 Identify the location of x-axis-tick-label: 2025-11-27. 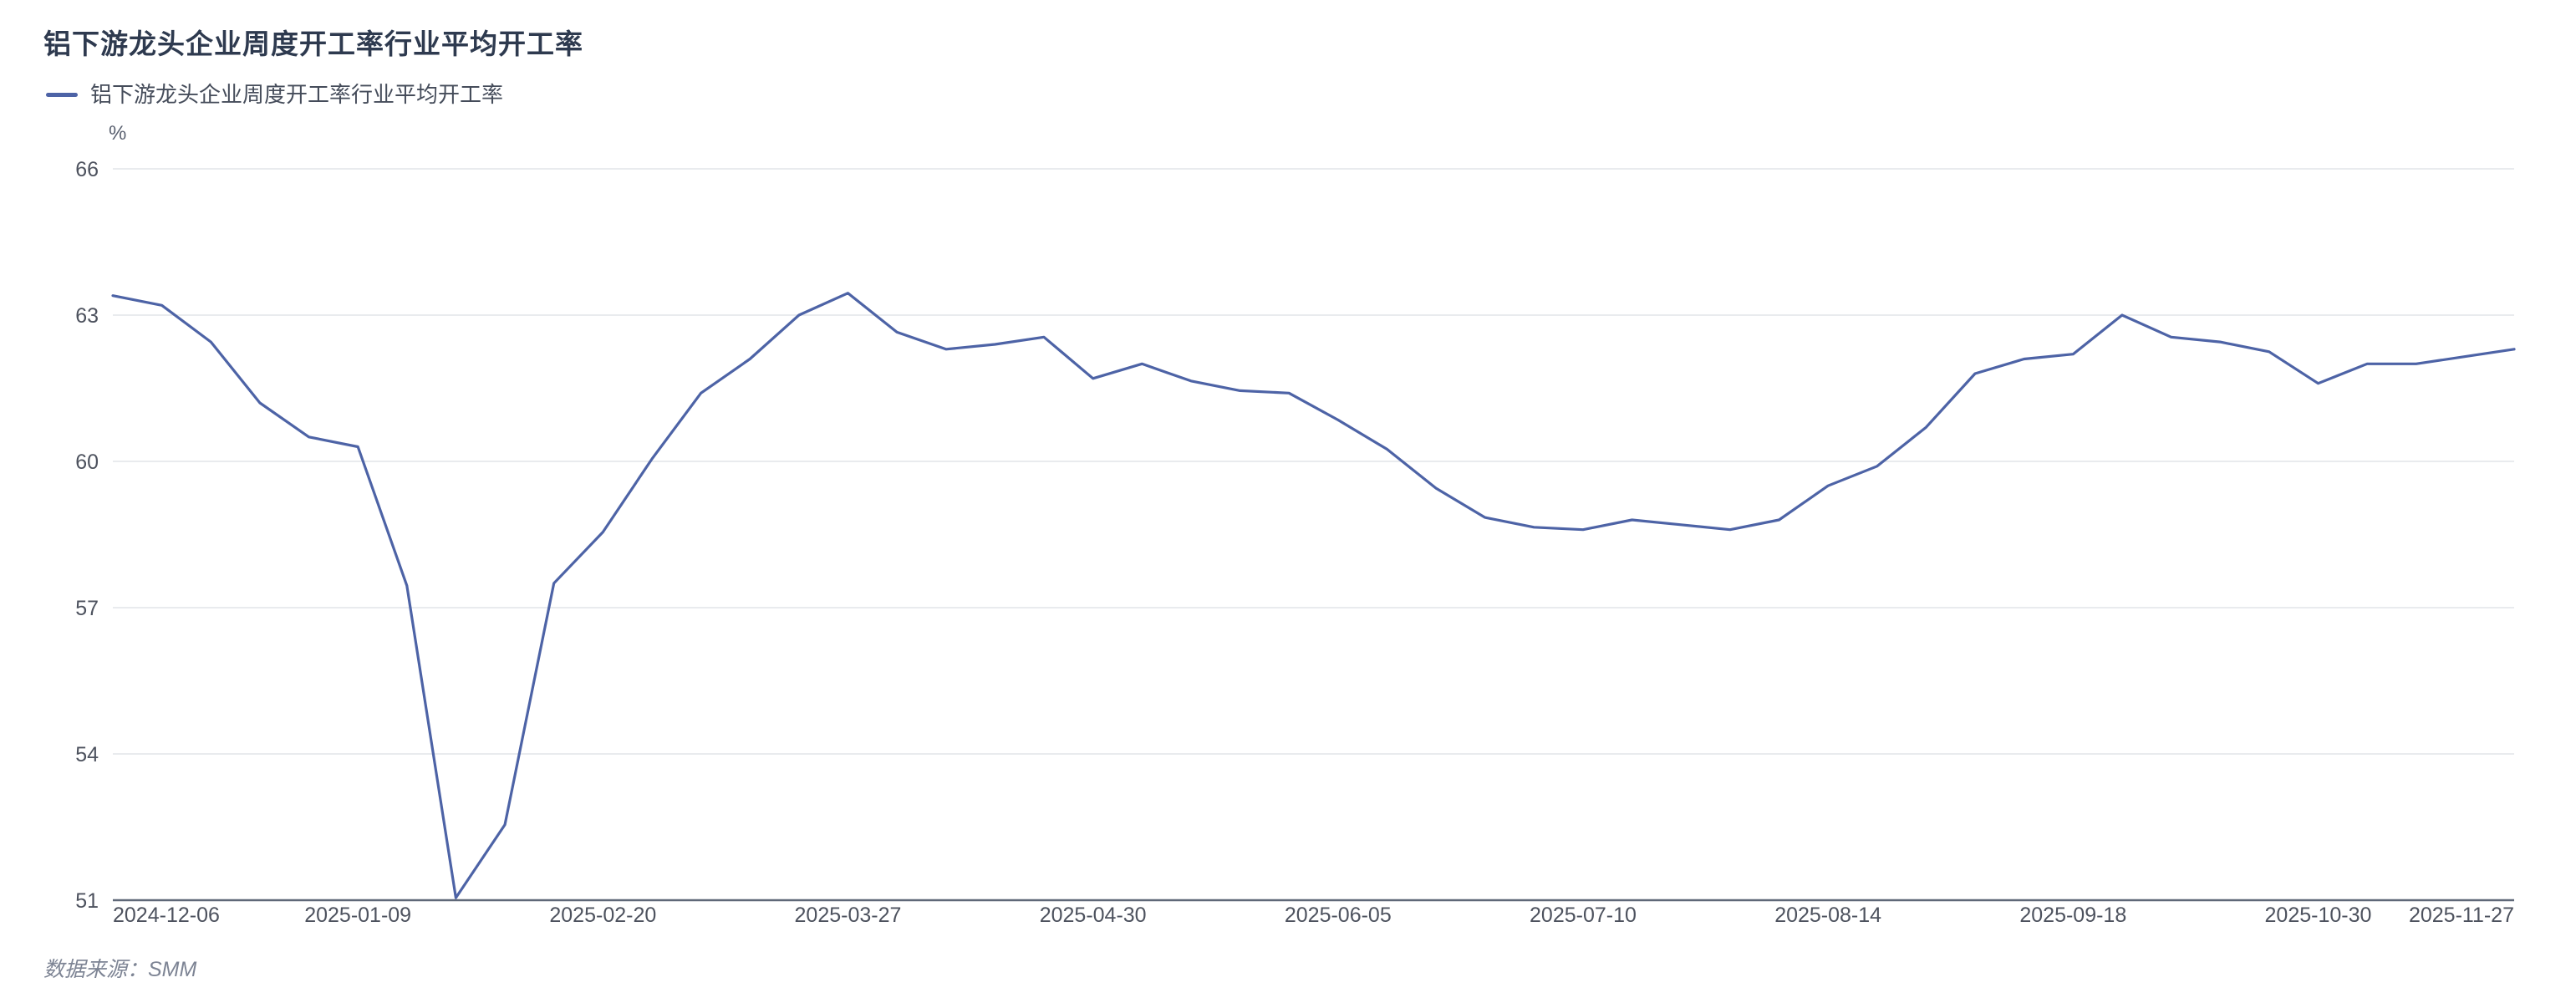
(2461, 915).